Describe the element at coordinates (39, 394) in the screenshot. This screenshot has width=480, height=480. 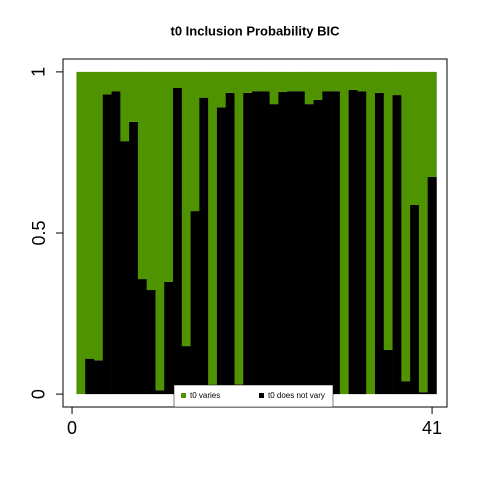
I see `y-tick-label: 0` at that location.